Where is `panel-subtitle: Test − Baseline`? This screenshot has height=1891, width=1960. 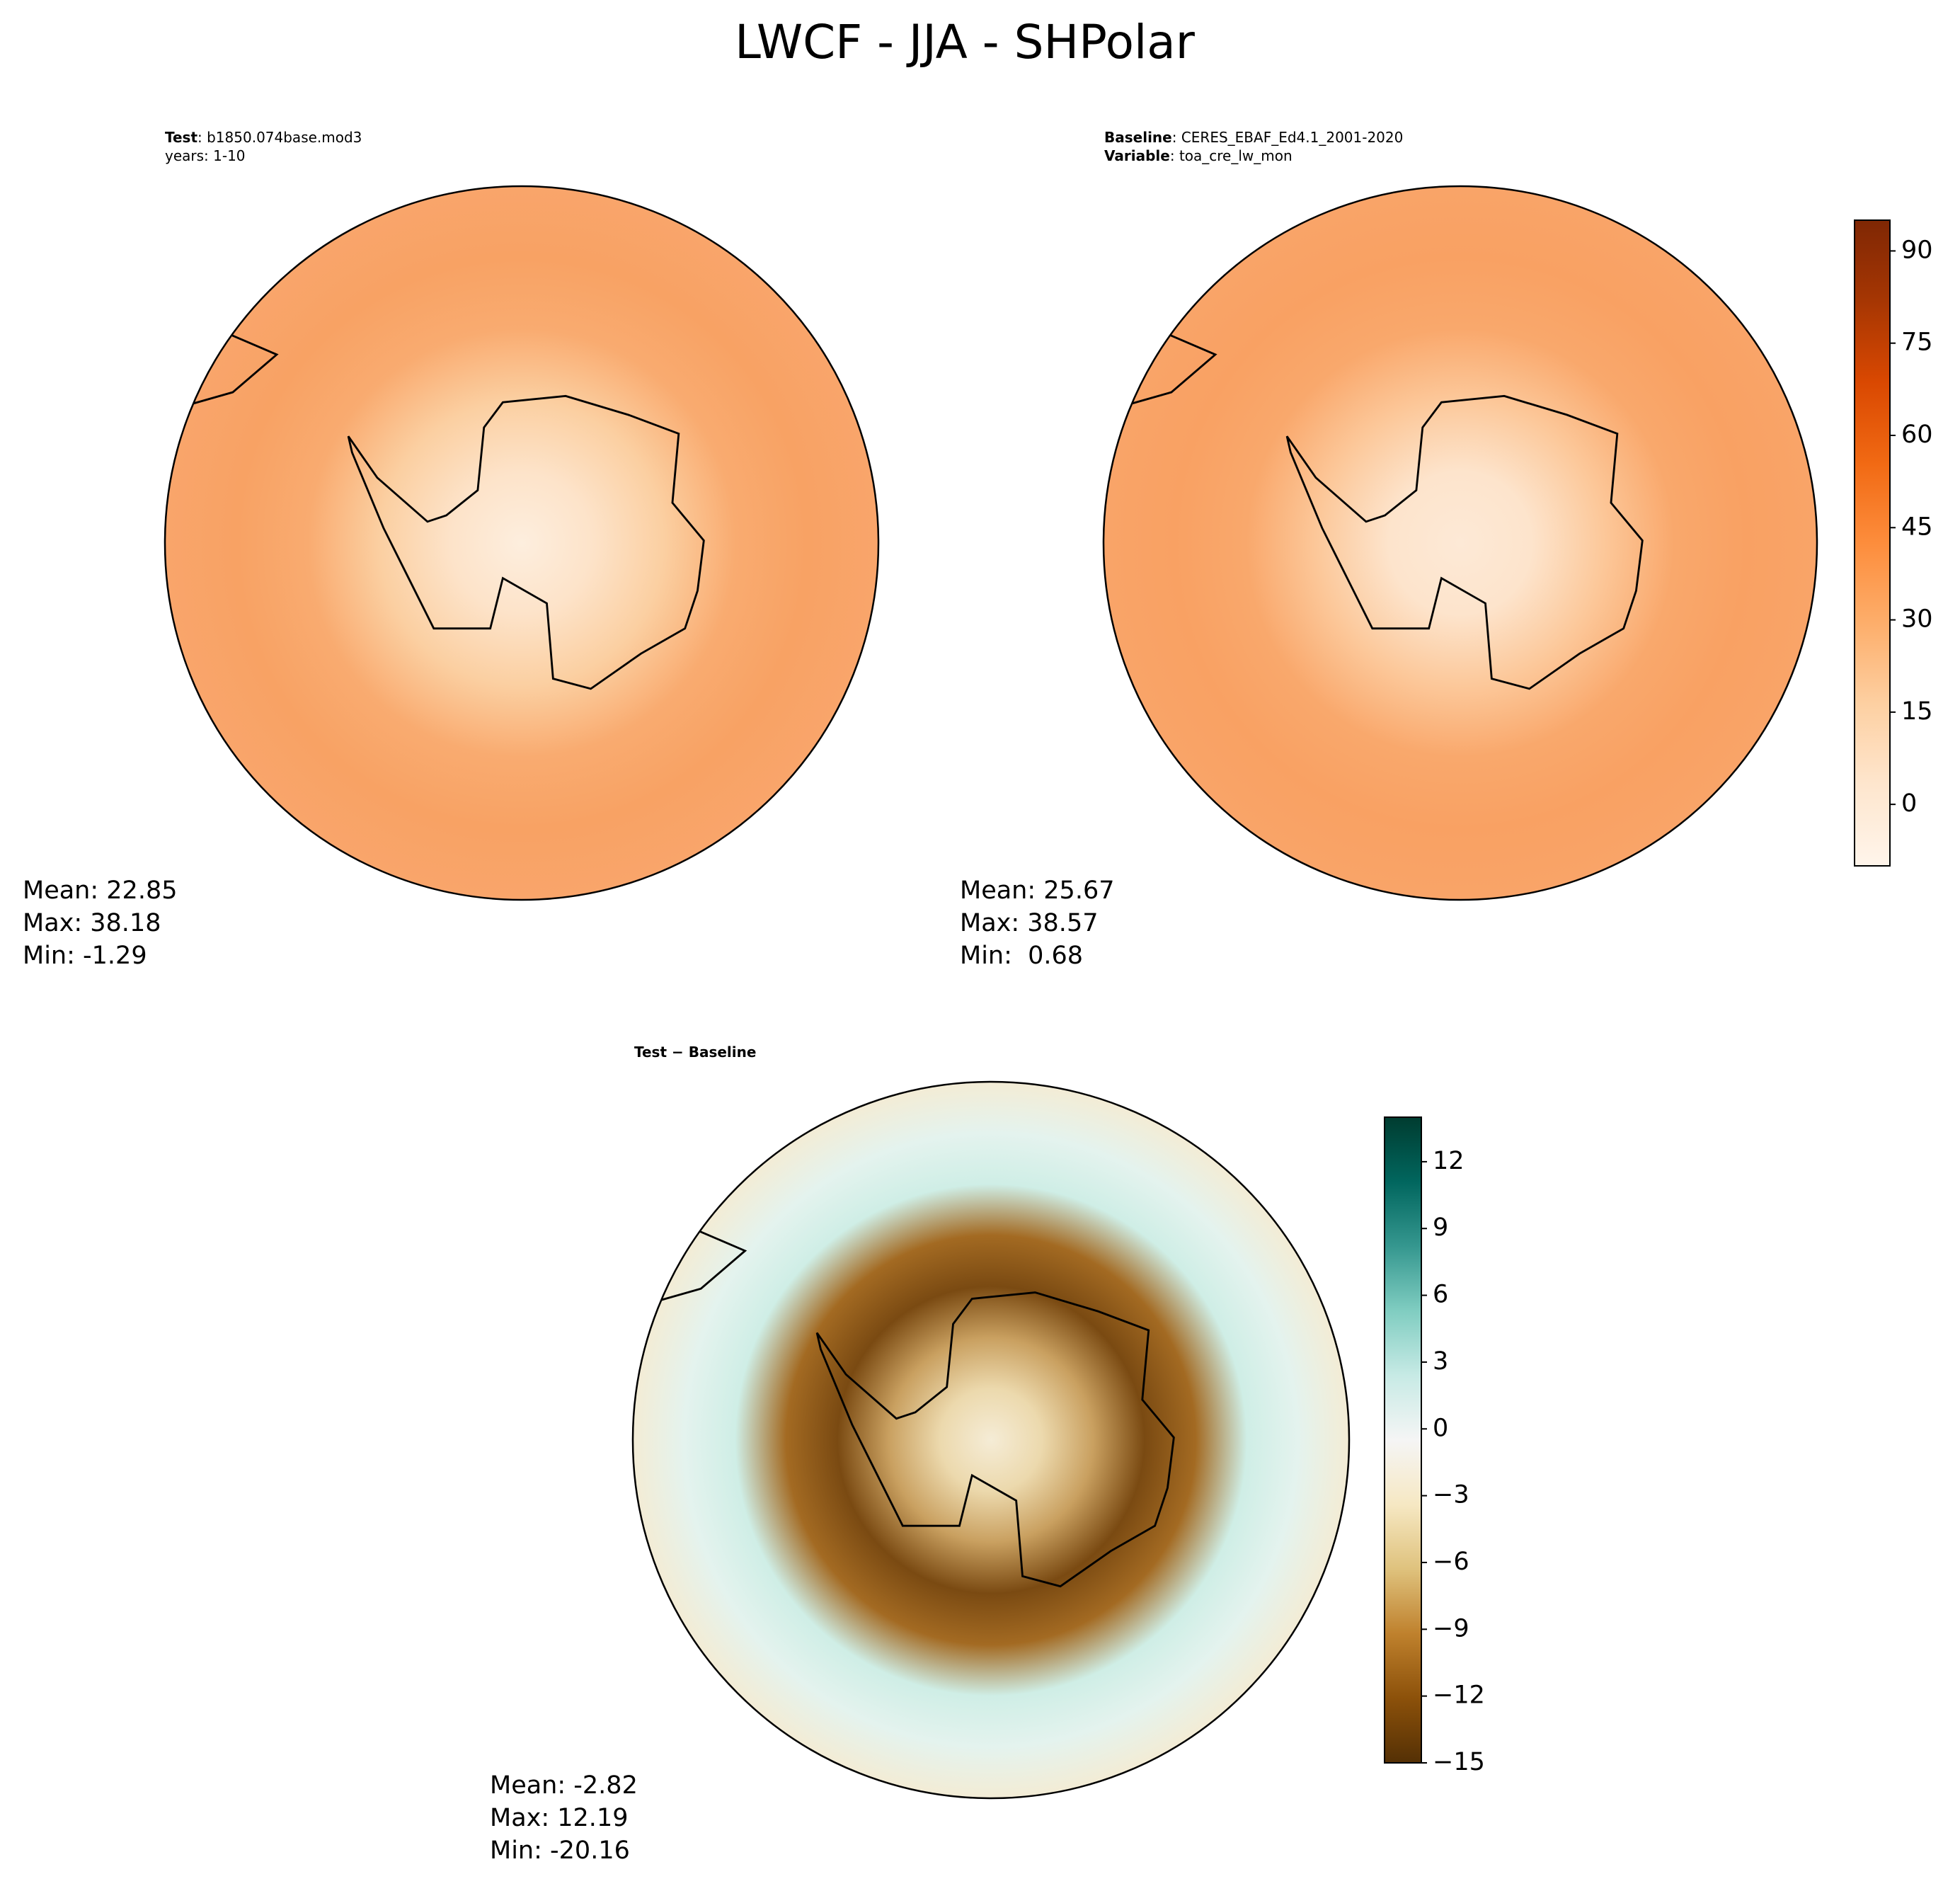 panel-subtitle: Test − Baseline is located at coordinates (695, 1052).